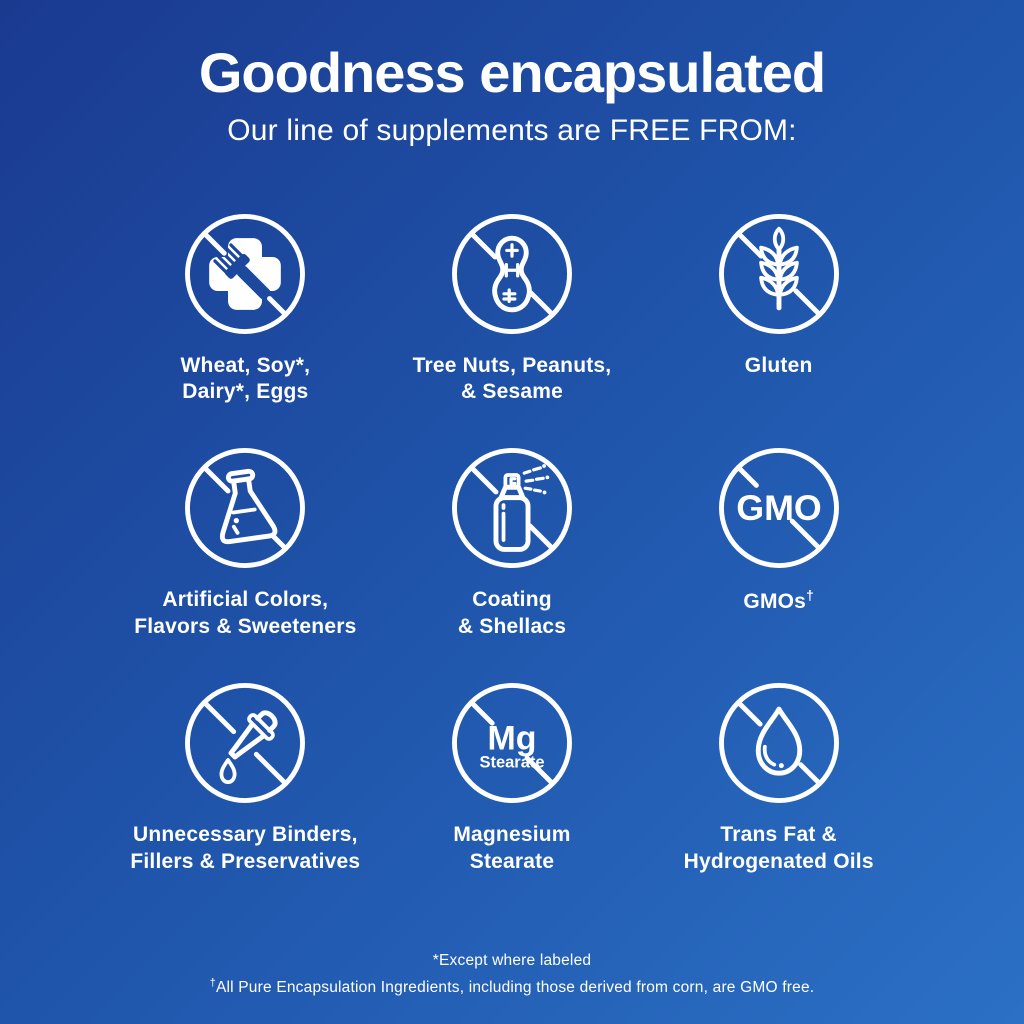  I want to click on free-from-label: GMOs†, so click(778, 601).